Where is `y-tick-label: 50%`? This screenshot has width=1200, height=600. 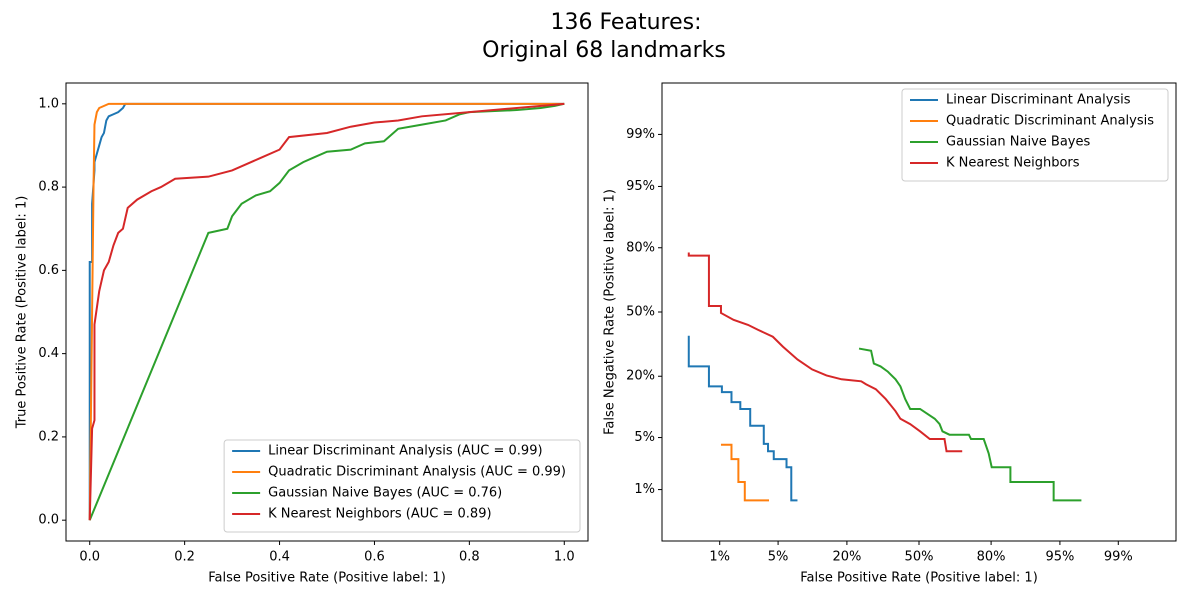
y-tick-label: 50% is located at coordinates (640, 312).